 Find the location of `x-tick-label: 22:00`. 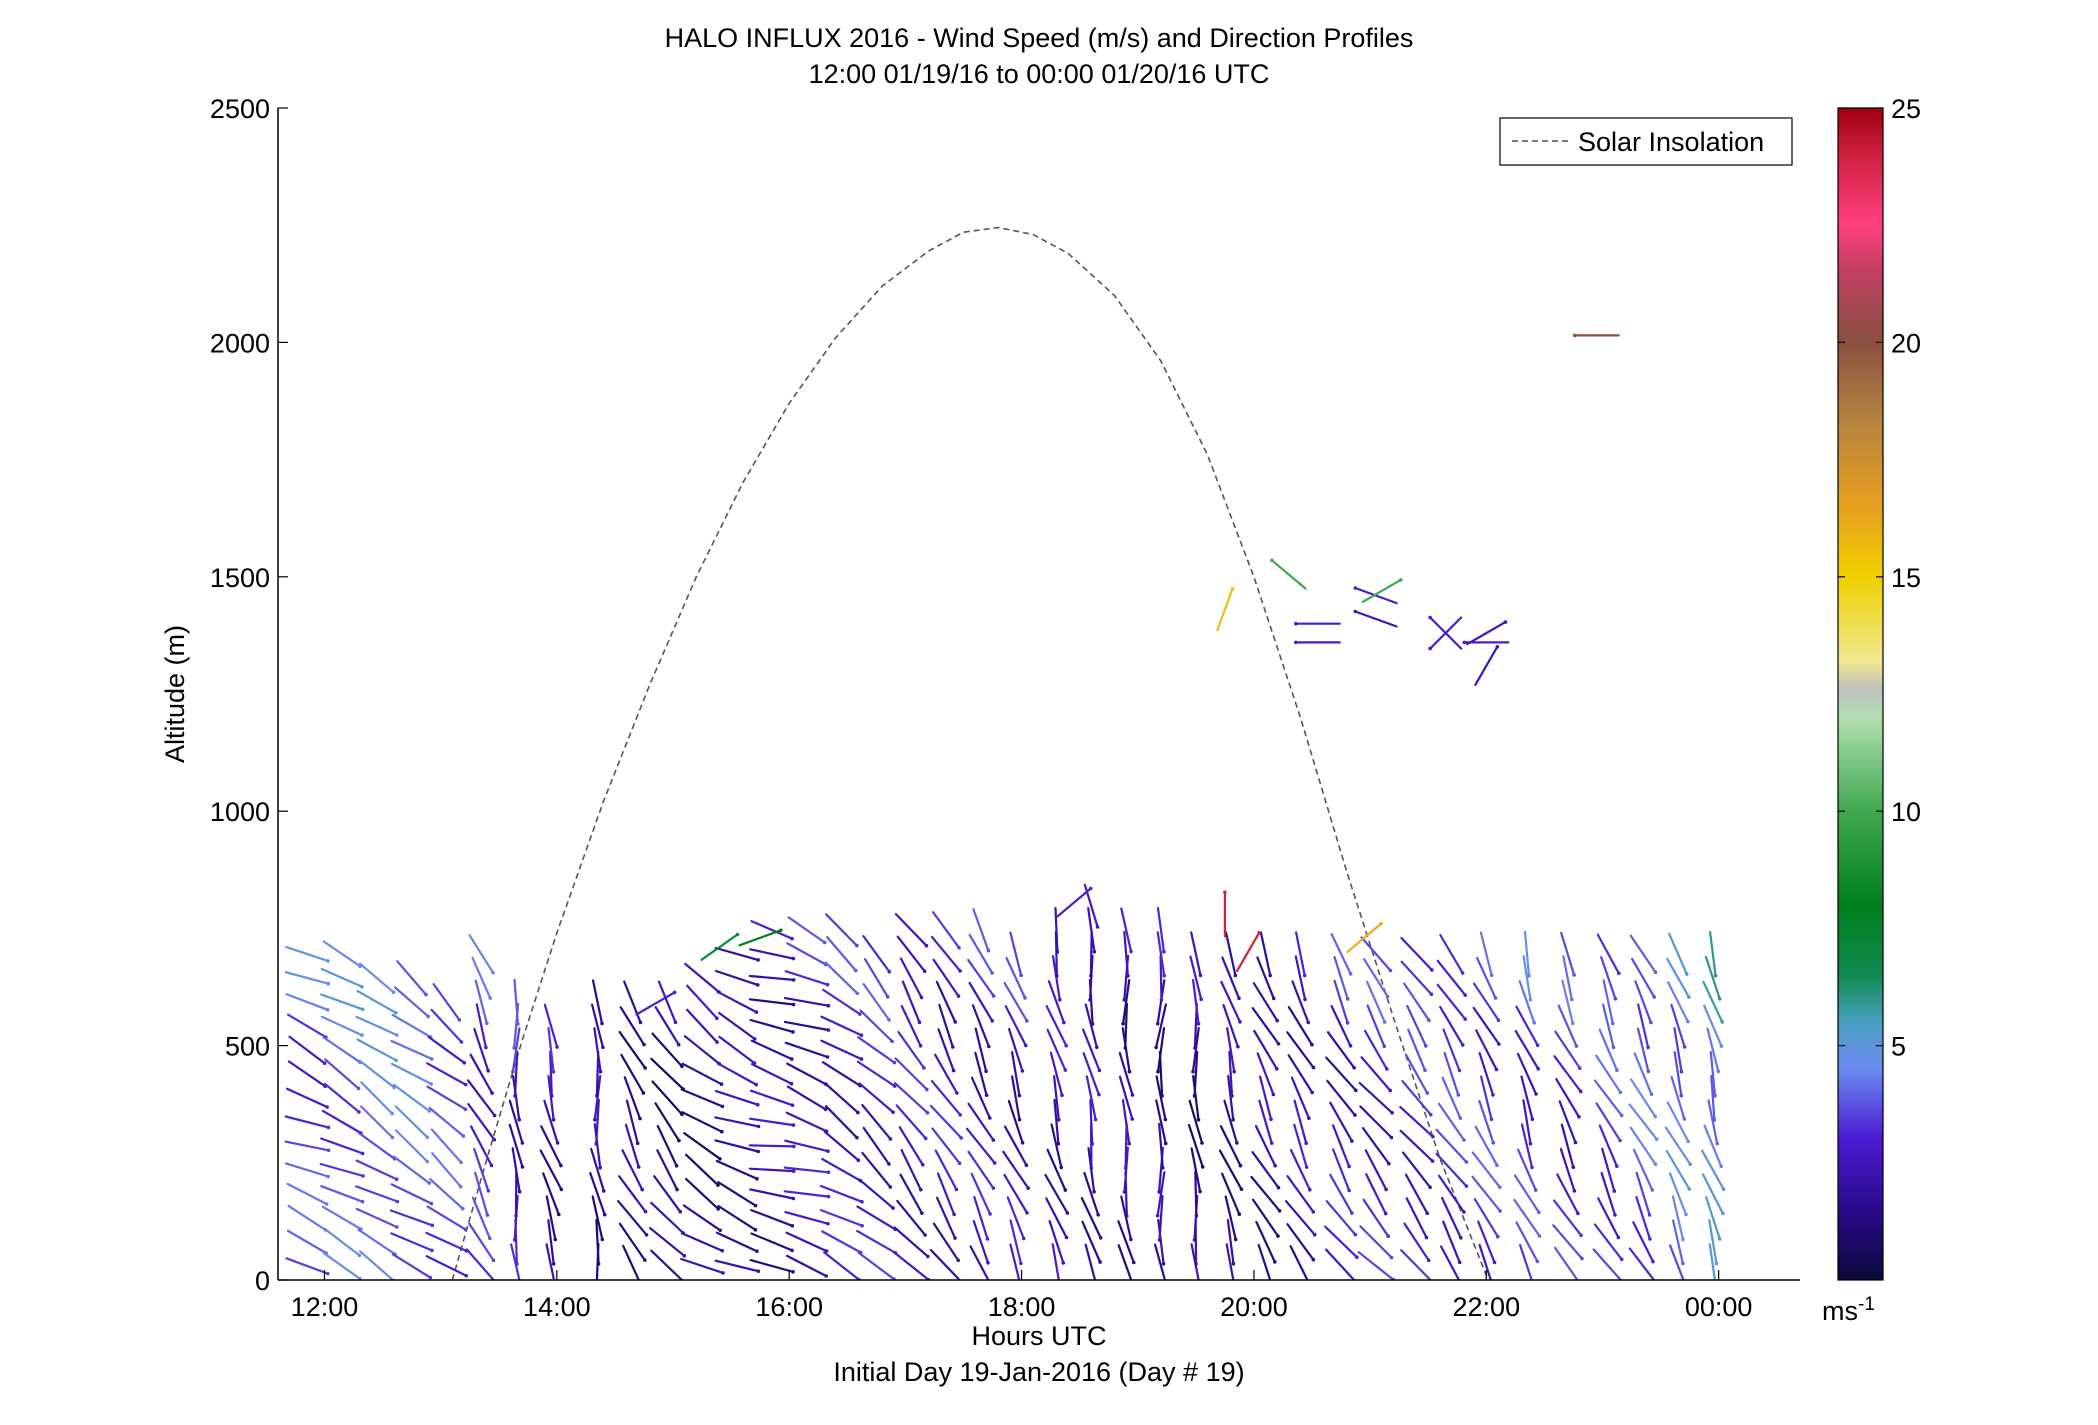

x-tick-label: 22:00 is located at coordinates (1487, 1307).